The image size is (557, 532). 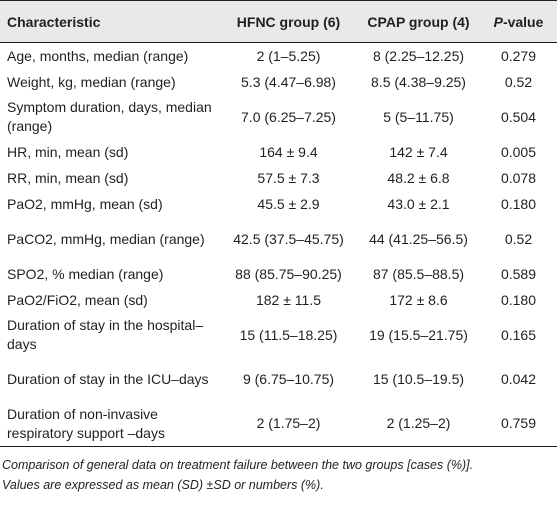 What do you see at coordinates (418, 116) in the screenshot?
I see `row-cpap-value: 5 (5–11.75)` at bounding box center [418, 116].